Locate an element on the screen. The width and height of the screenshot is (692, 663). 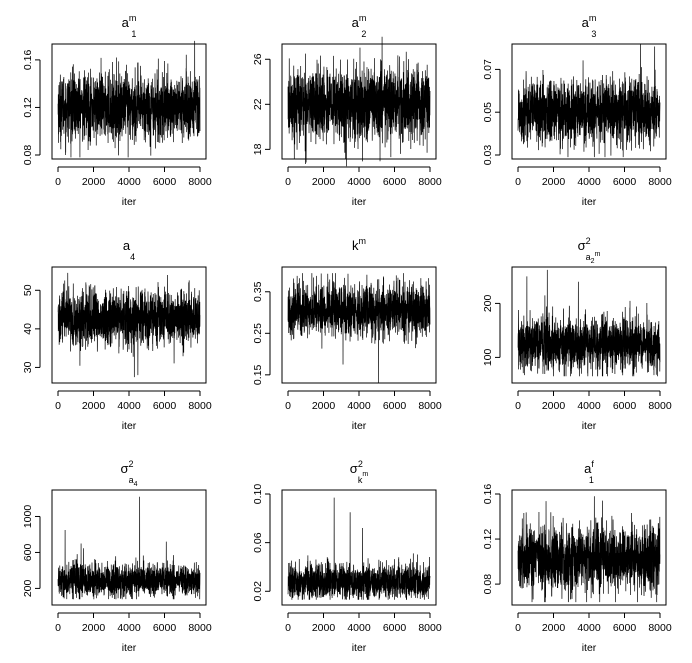
y-tick-label: 0.10 is located at coordinates (258, 494).